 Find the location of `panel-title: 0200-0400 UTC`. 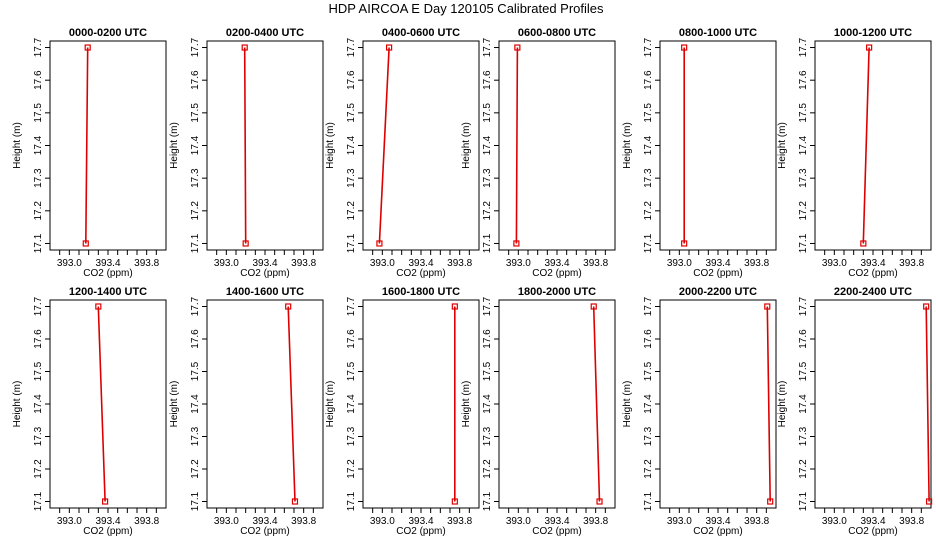

panel-title: 0200-0400 UTC is located at coordinates (265, 33).